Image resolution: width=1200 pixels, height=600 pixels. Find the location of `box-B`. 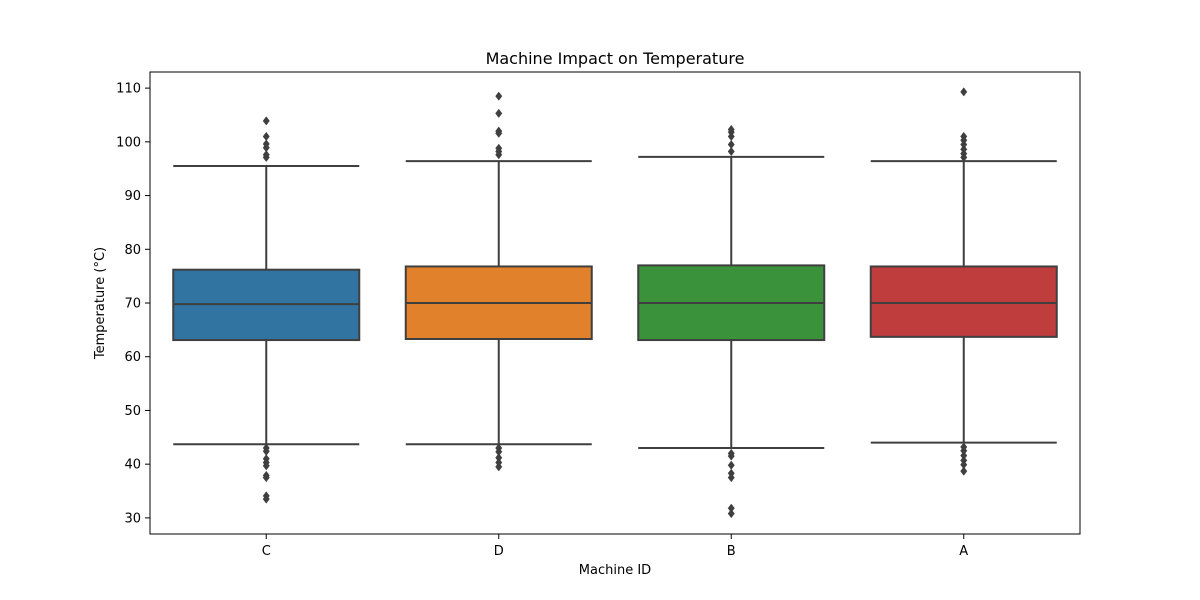

box-B is located at coordinates (731, 321).